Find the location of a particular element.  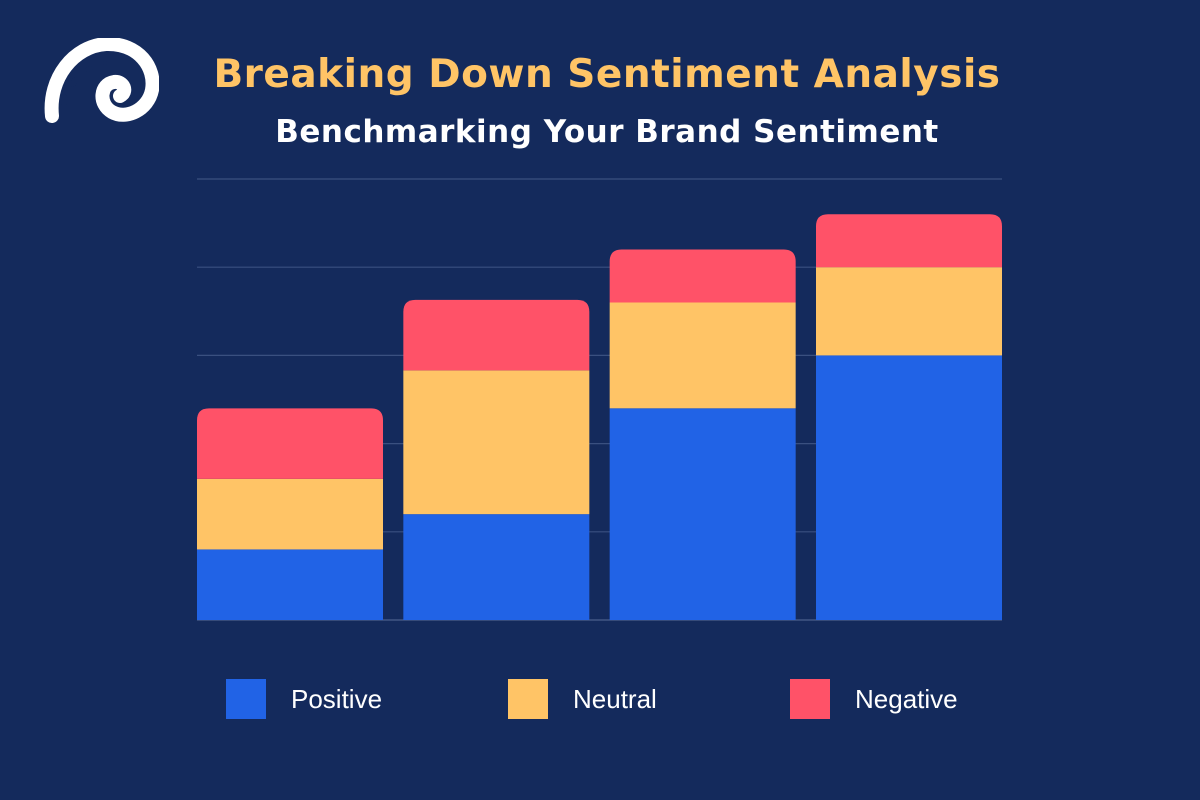

legend-positive: Positive is located at coordinates (304, 699).